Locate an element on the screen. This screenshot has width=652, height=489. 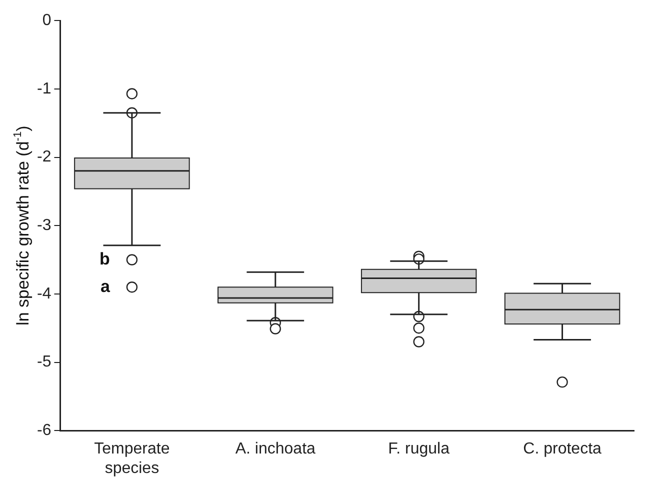
x-tick-label: A. inchoata is located at coordinates (275, 449).